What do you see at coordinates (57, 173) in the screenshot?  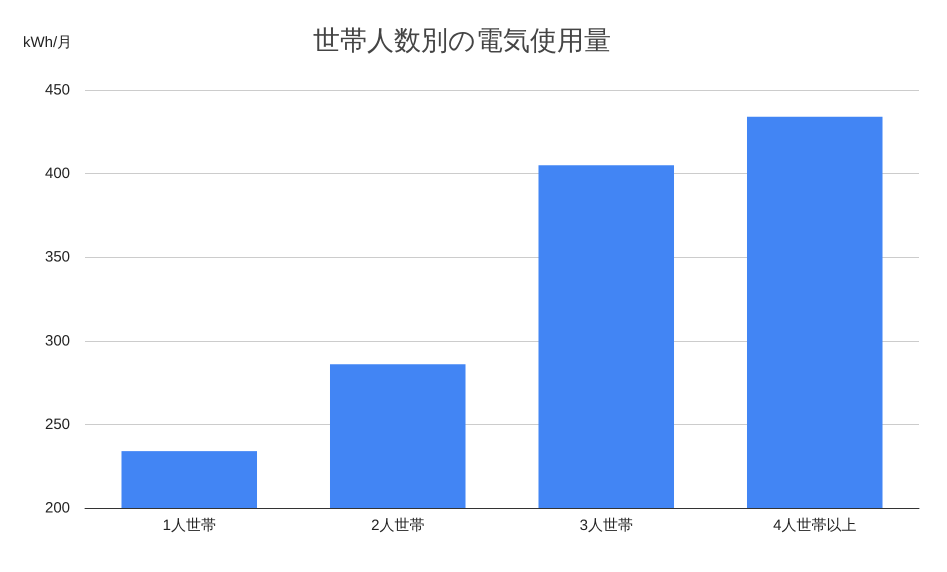 I see `y-tick-label: 400` at bounding box center [57, 173].